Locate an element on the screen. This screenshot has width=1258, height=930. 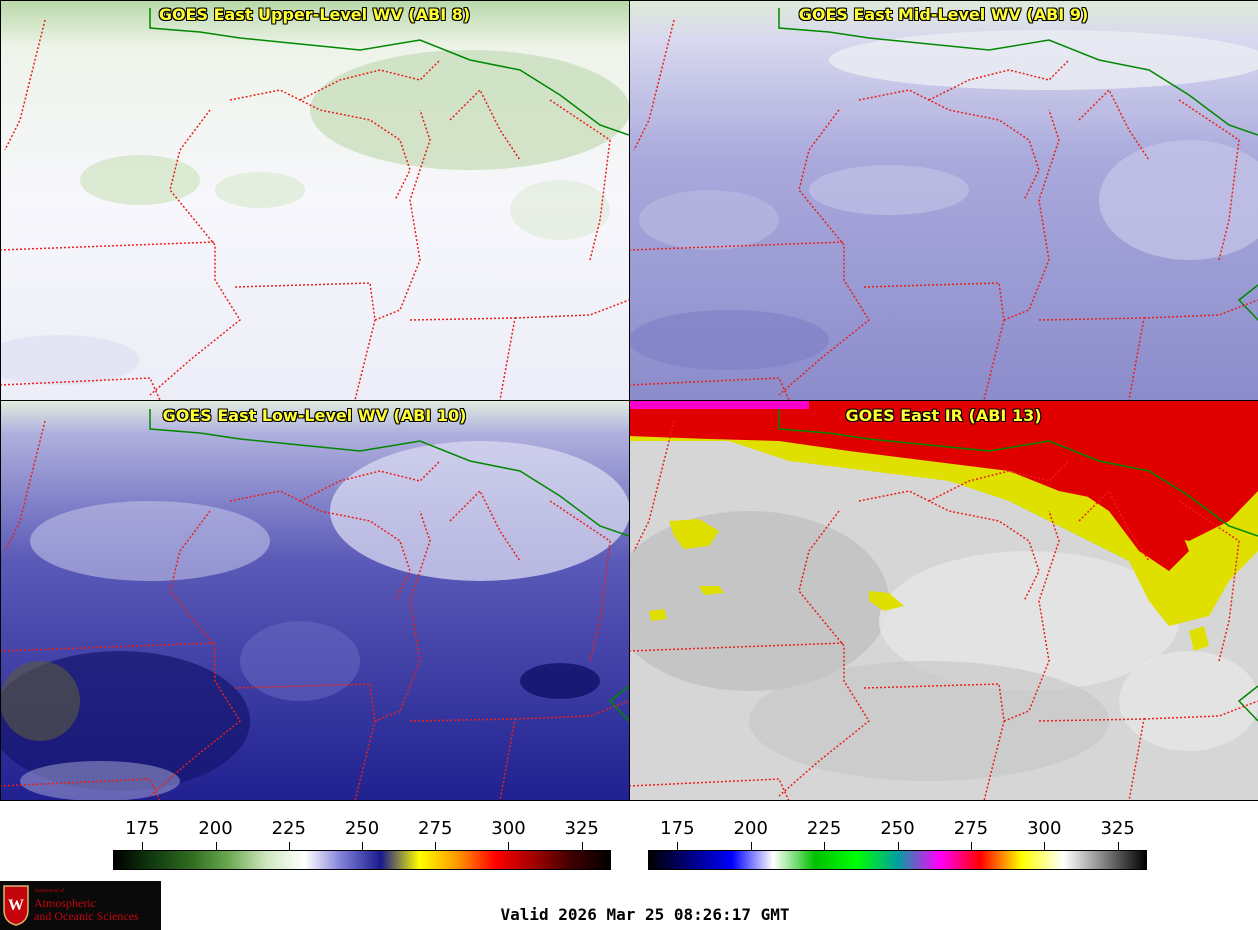
valid-time: Valid 2026 Mar 25 08:26:17 GMT is located at coordinates (645, 914).